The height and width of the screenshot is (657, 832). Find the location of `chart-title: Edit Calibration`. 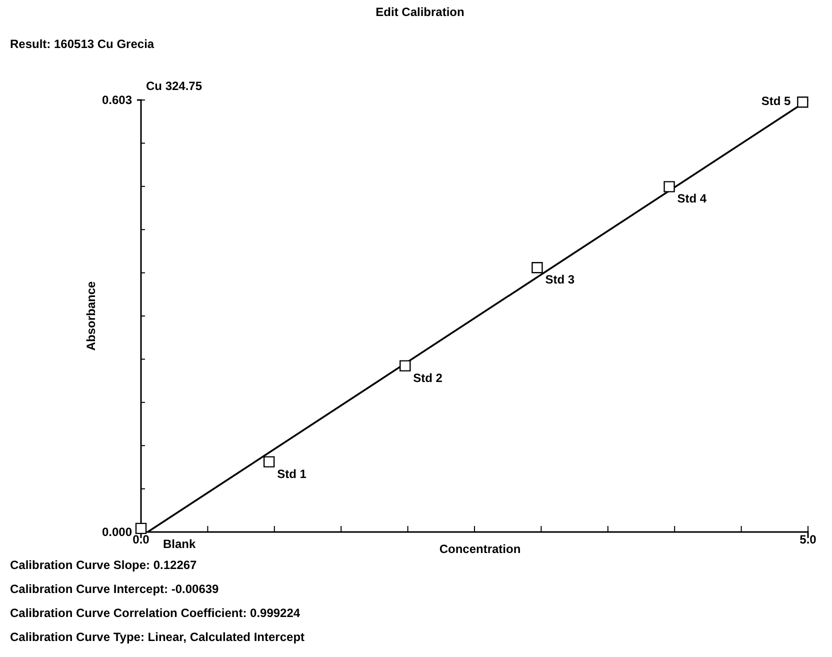

chart-title: Edit Calibration is located at coordinates (420, 12).